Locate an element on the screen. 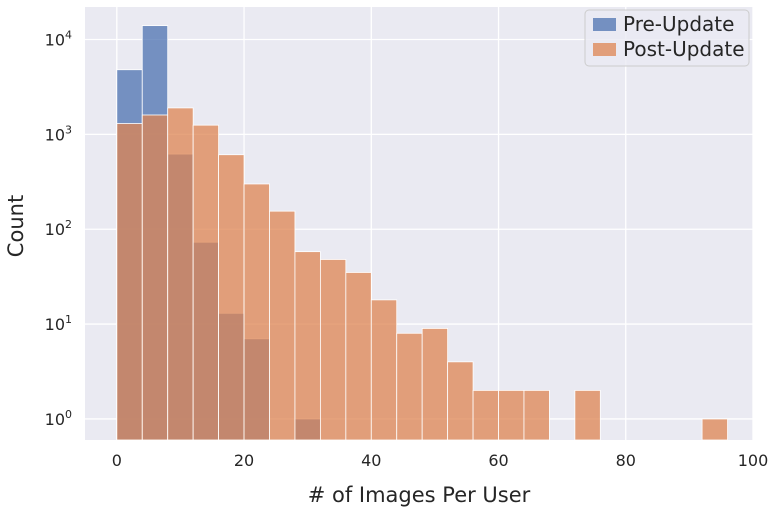 The image size is (771, 512). x-axis-label: # of Images Per User is located at coordinates (419, 495).